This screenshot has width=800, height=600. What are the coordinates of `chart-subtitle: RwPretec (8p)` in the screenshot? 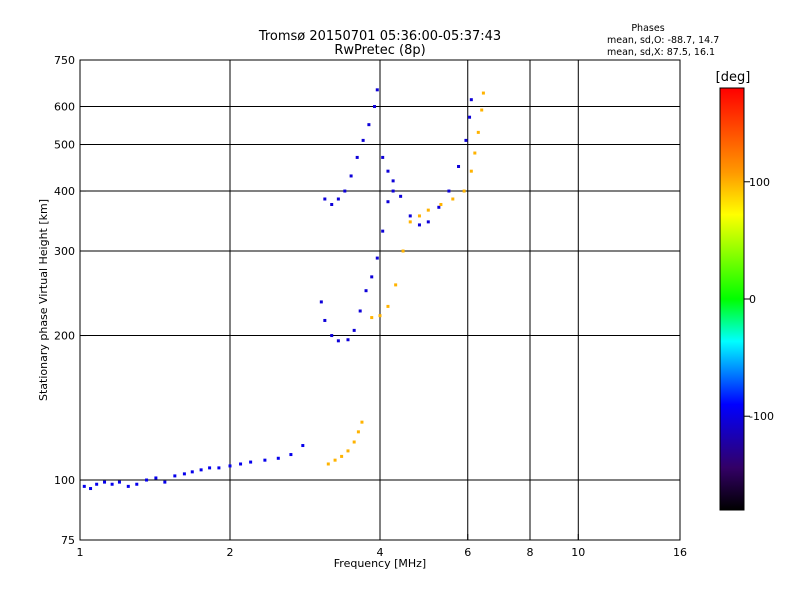 It's located at (379, 50).